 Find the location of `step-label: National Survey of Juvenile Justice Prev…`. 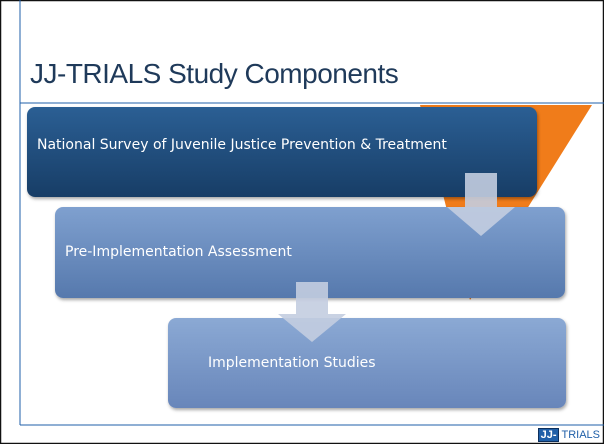

step-label: National Survey of Juvenile Justice Prev… is located at coordinates (242, 145).